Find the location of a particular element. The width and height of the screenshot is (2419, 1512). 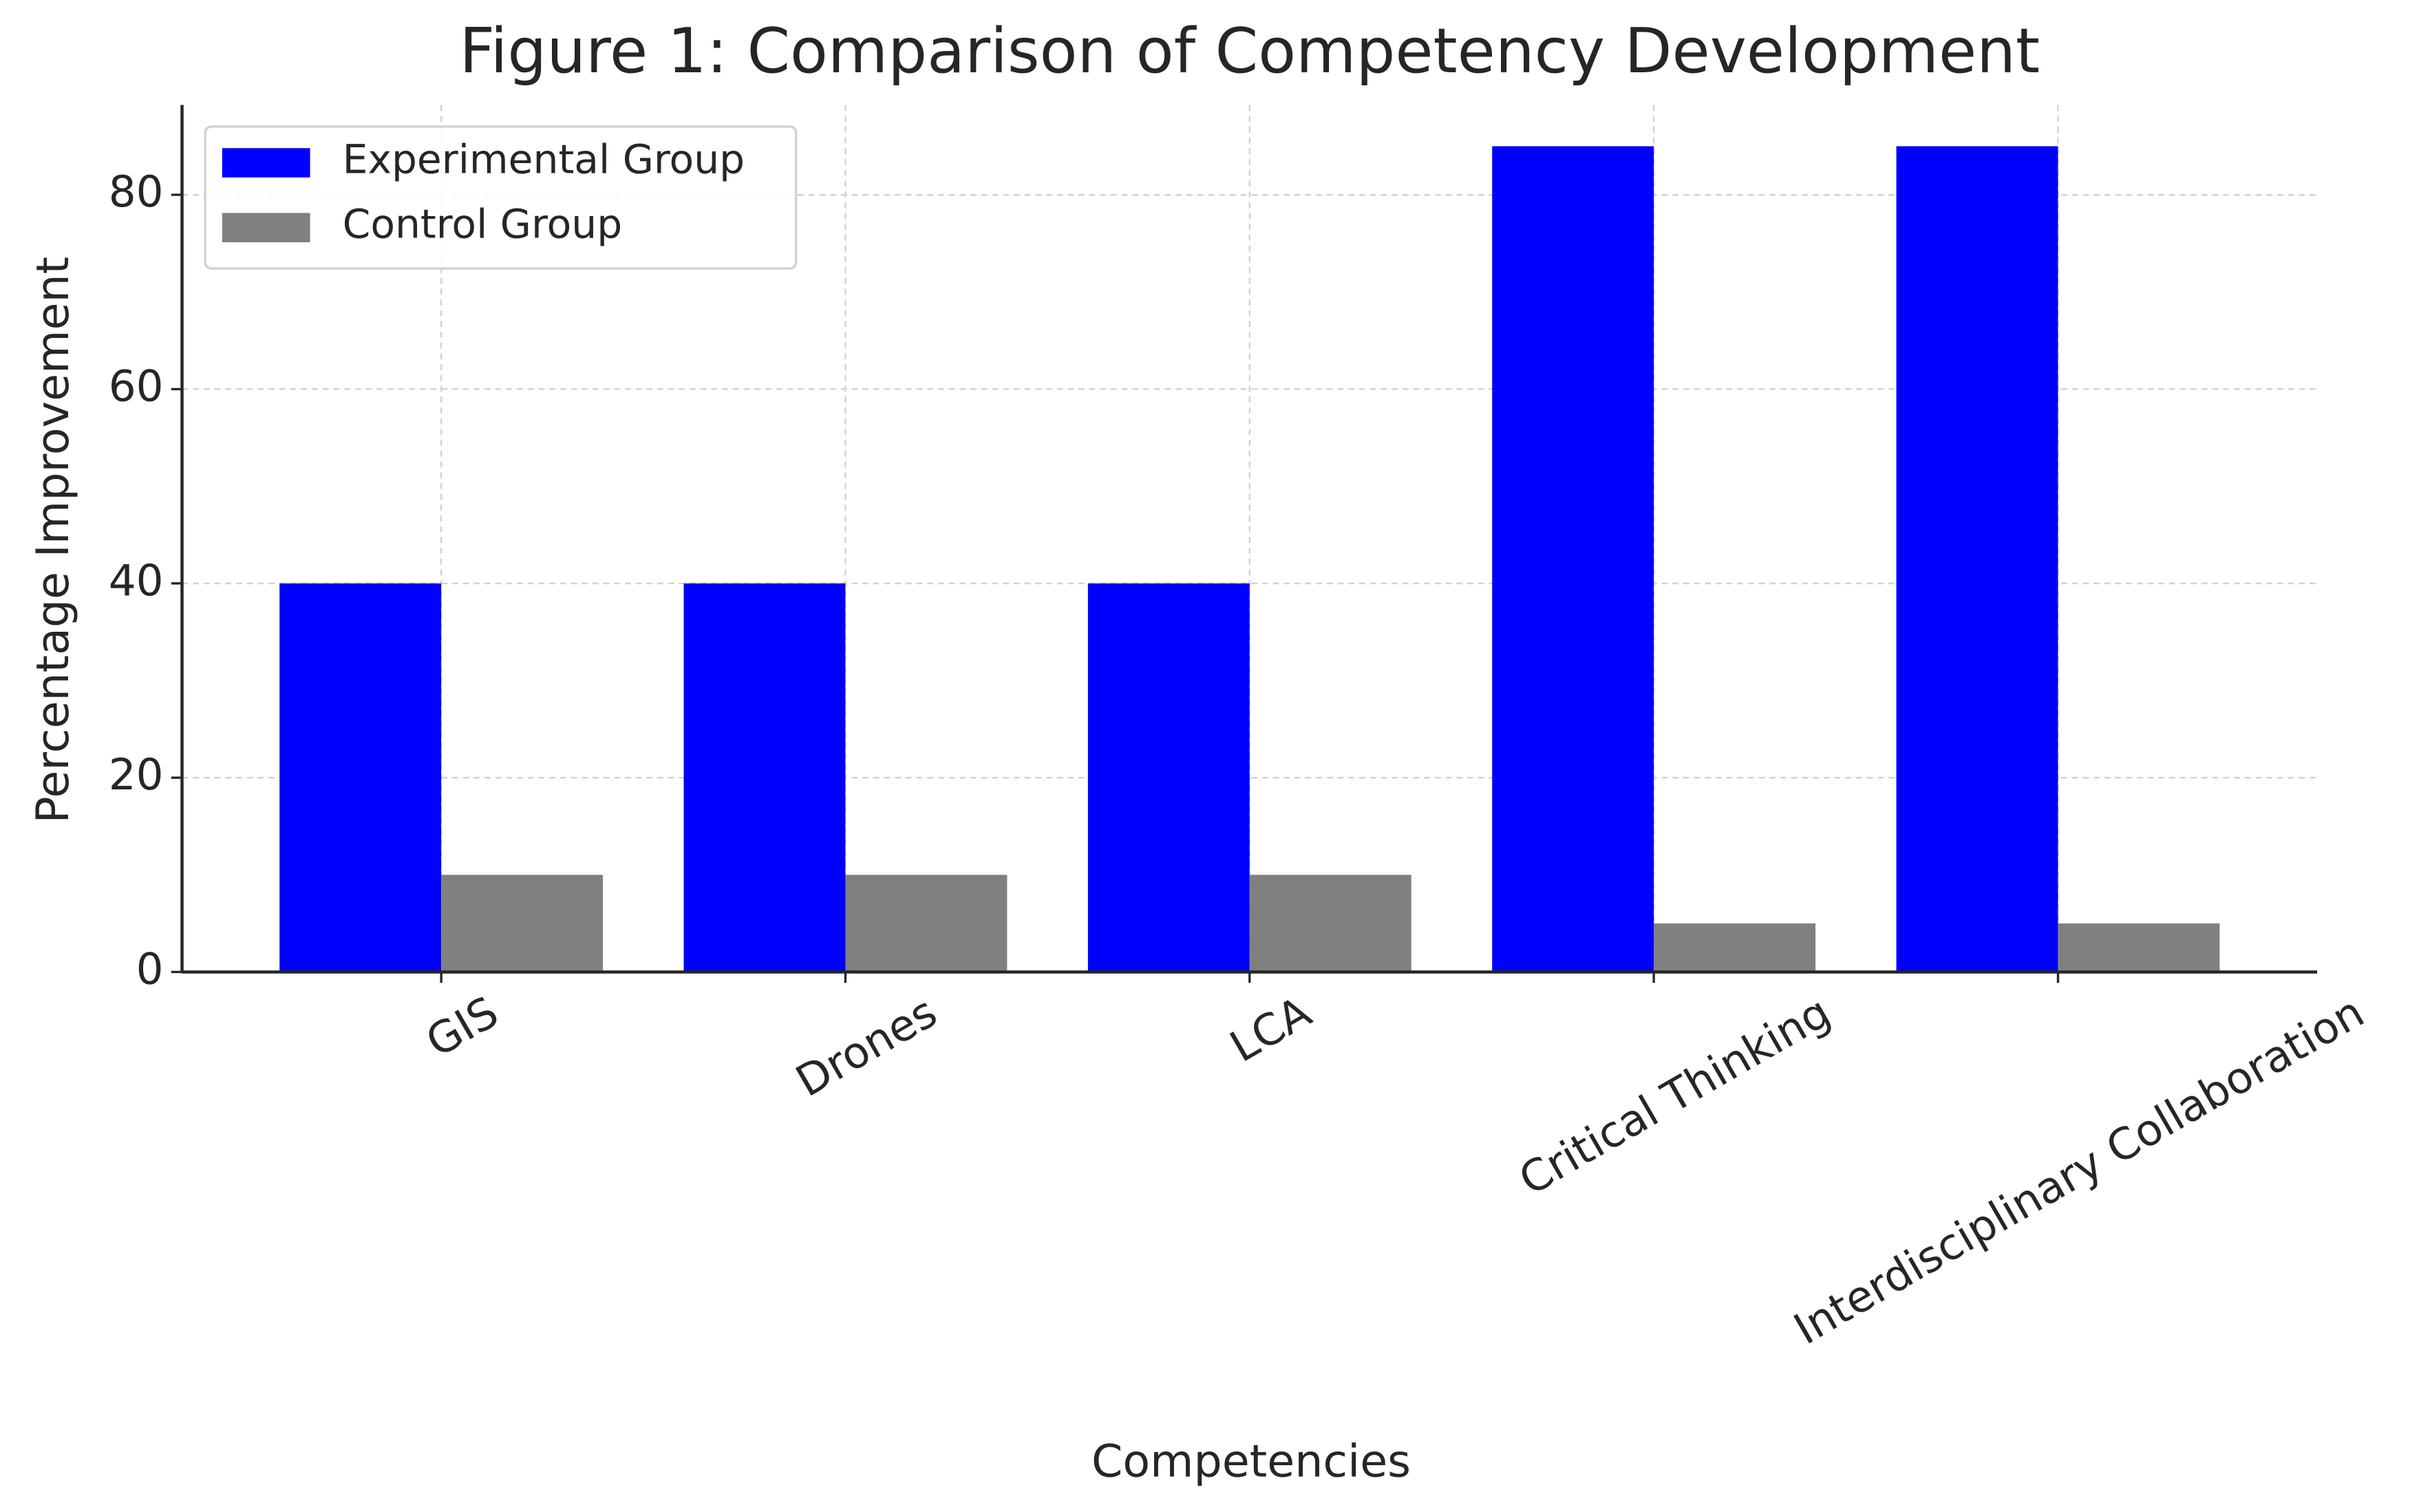

x-tick-label: Drones is located at coordinates (866, 1047).